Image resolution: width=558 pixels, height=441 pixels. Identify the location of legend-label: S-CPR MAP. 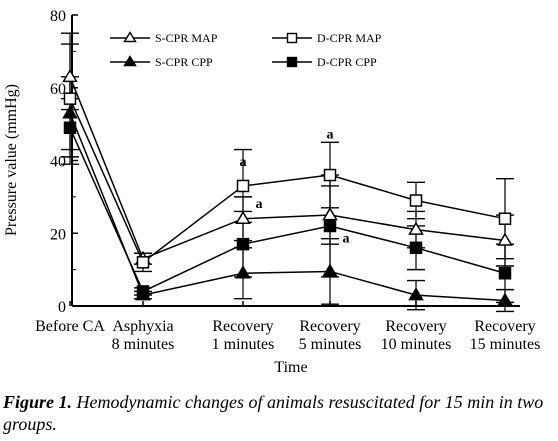
(186, 38).